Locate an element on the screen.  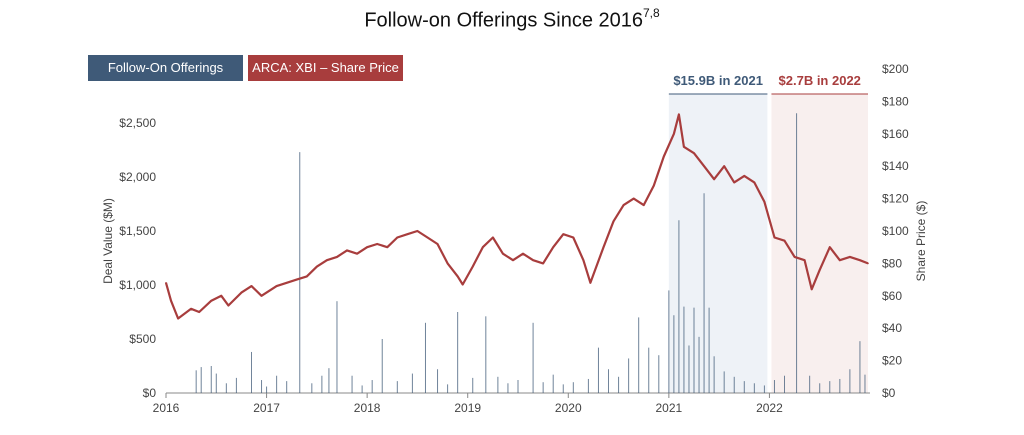
chart-title-text: Follow-on Offerings Since 2016 is located at coordinates (503, 20).